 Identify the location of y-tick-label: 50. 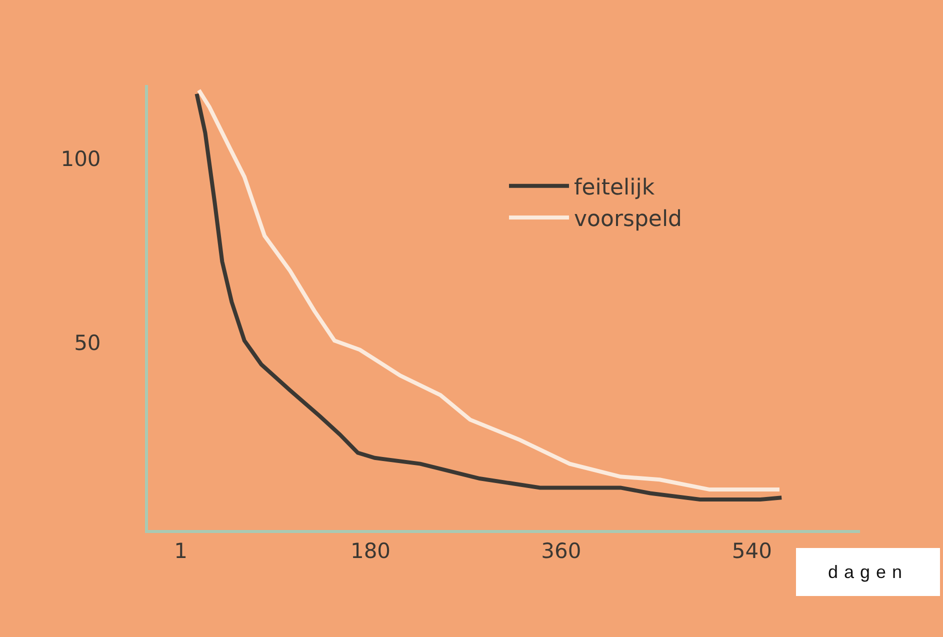
(87, 342).